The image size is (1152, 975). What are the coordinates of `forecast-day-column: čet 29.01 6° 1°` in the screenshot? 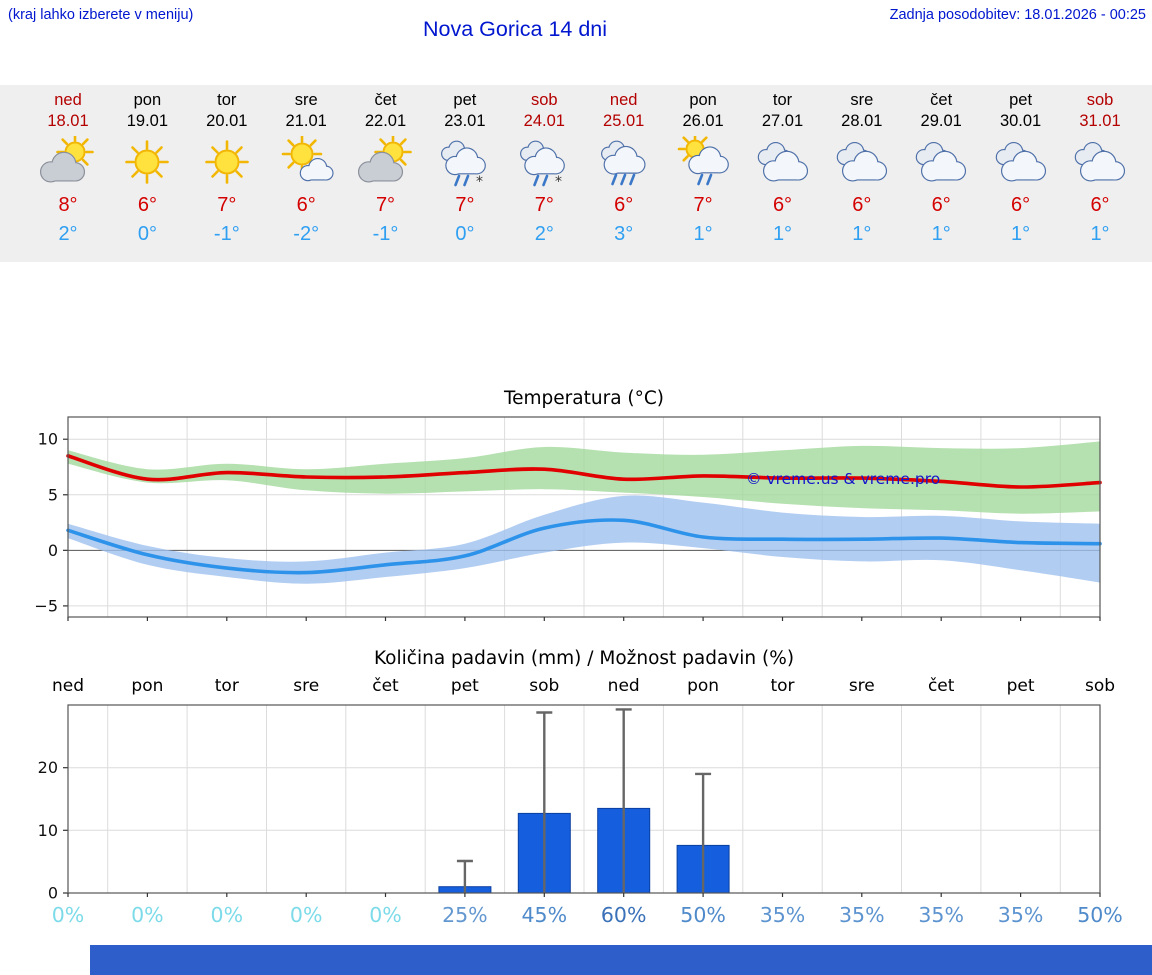 It's located at (941, 165).